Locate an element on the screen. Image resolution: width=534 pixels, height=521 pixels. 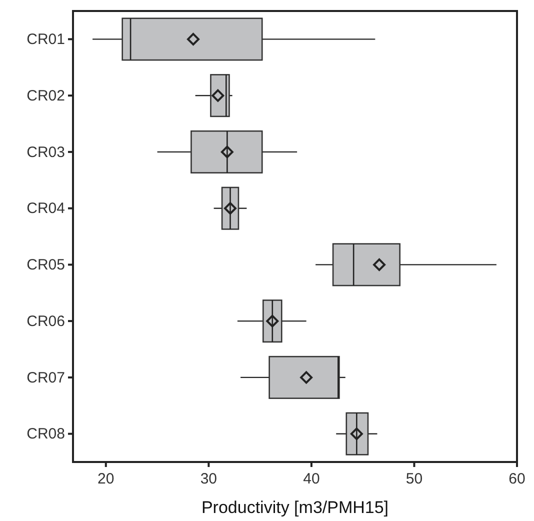
y-tick-label: CR01 is located at coordinates (45, 39).